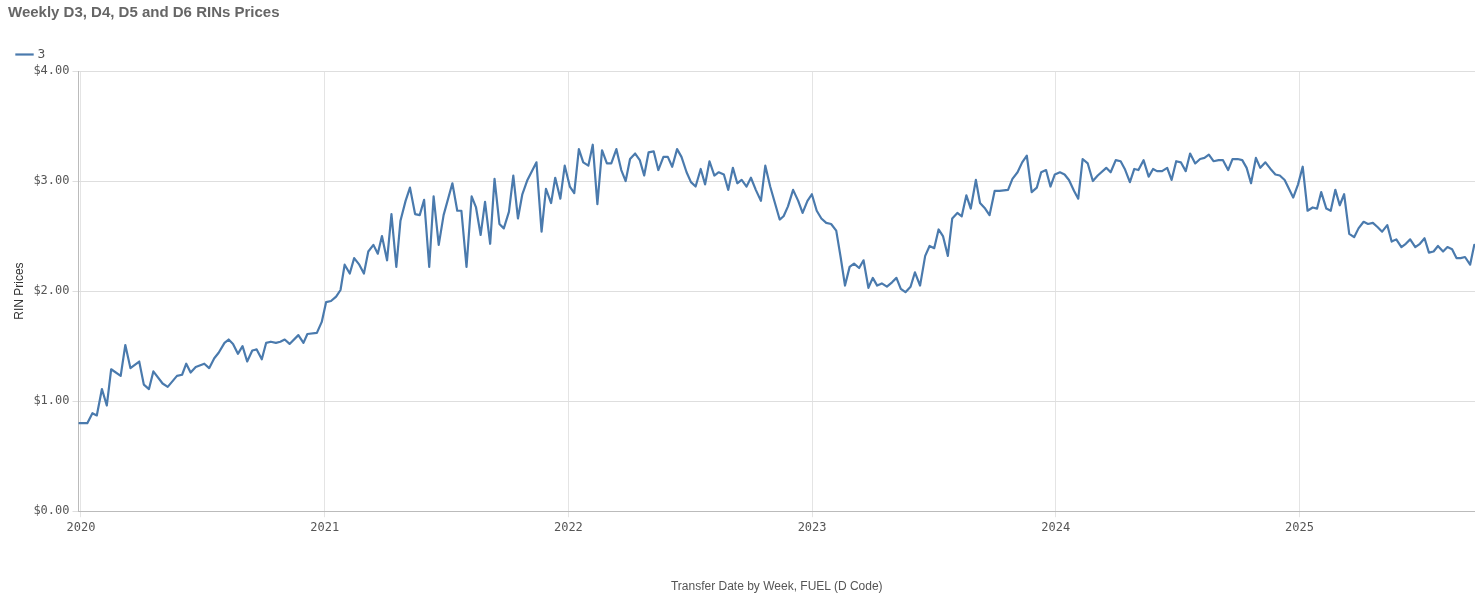  What do you see at coordinates (568, 526) in the screenshot?
I see `x-tick-label: 2022` at bounding box center [568, 526].